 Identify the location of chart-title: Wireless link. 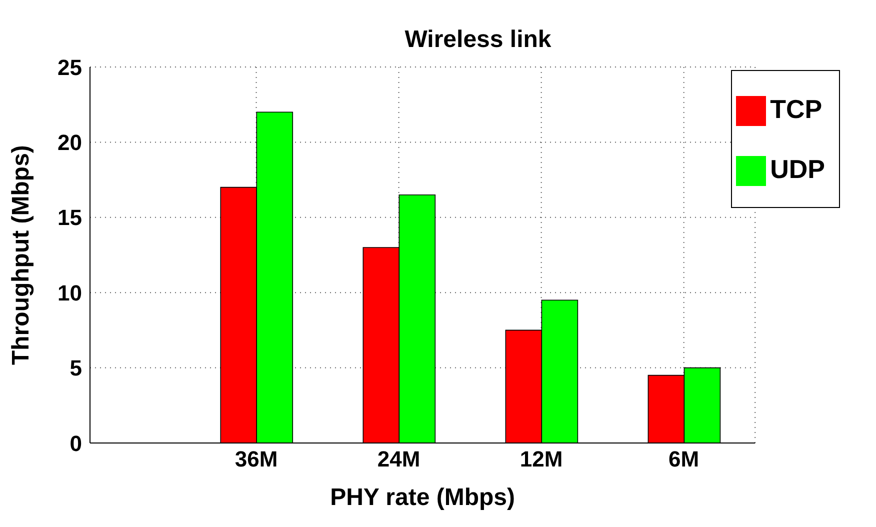
(478, 40).